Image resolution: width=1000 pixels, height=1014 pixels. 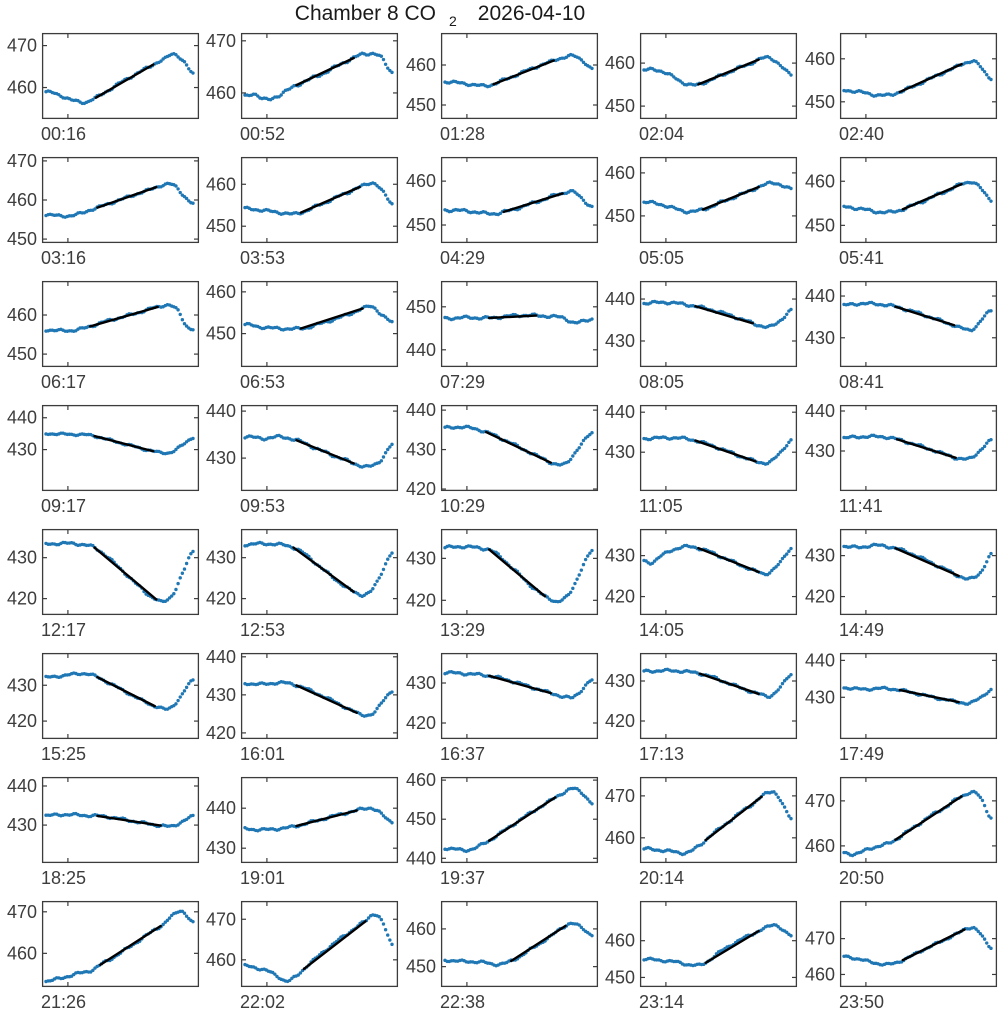 I want to click on figure-title: Chamber 8 CO 2 2026-04-10, so click(x=440, y=17).